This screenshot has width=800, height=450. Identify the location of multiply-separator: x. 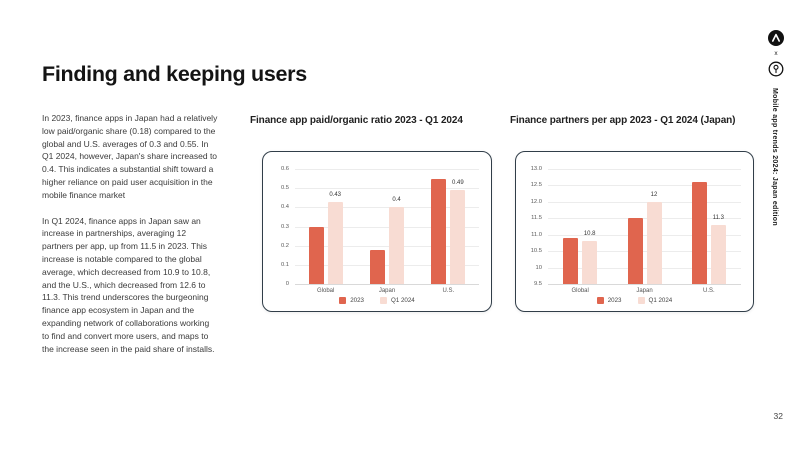
(776, 53).